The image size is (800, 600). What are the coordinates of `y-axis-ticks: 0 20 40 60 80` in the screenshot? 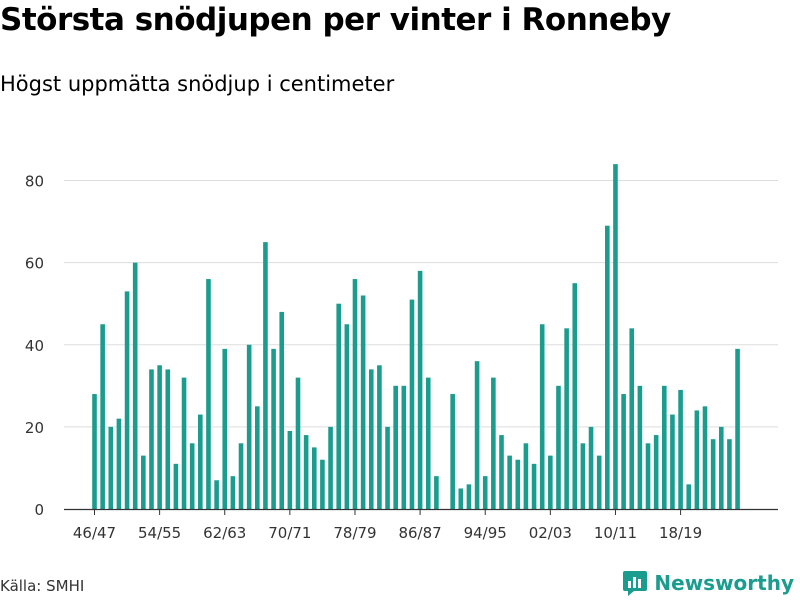 It's located at (34, 346).